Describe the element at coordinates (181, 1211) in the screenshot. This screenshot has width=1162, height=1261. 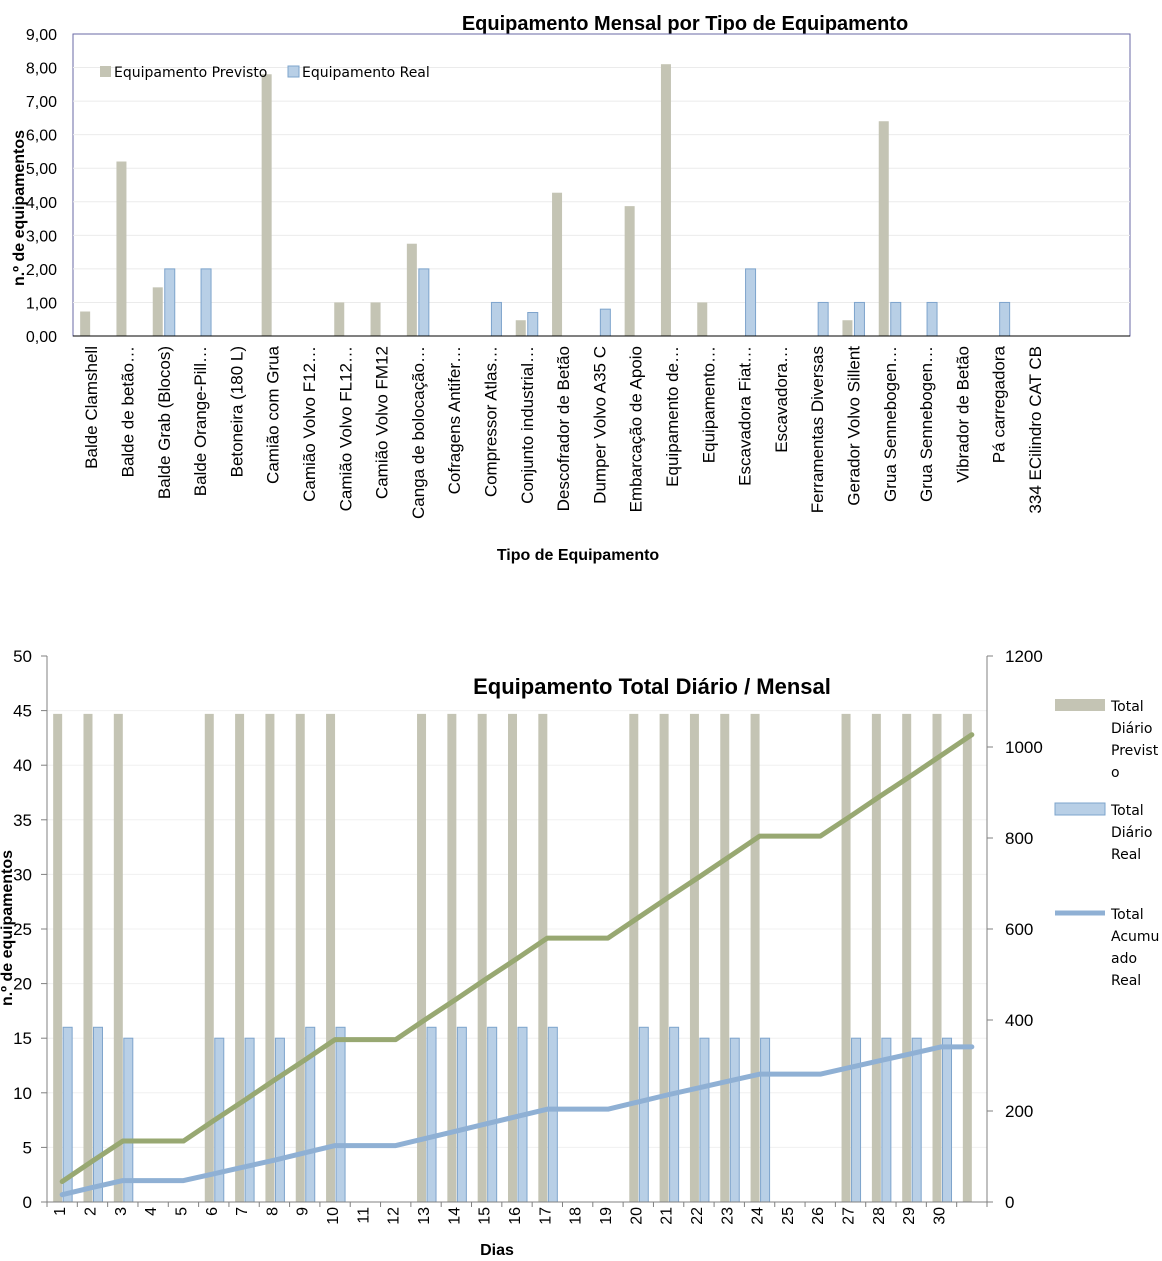
I see `x-tick-label: 5` at that location.